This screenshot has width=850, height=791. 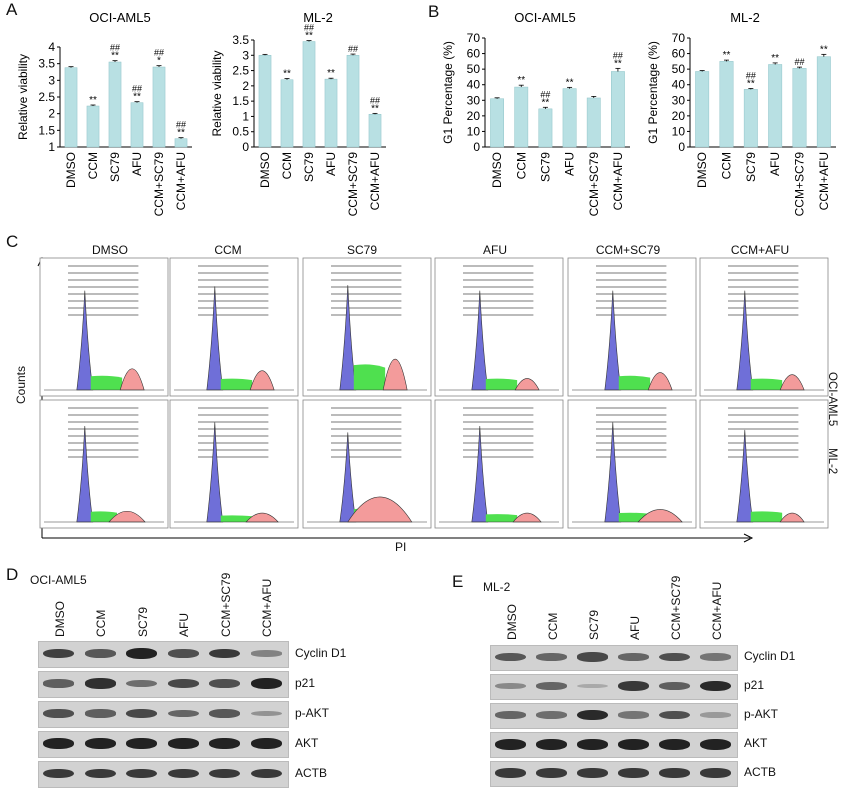 I want to click on chart-title: OCI-AML5, so click(x=119, y=17).